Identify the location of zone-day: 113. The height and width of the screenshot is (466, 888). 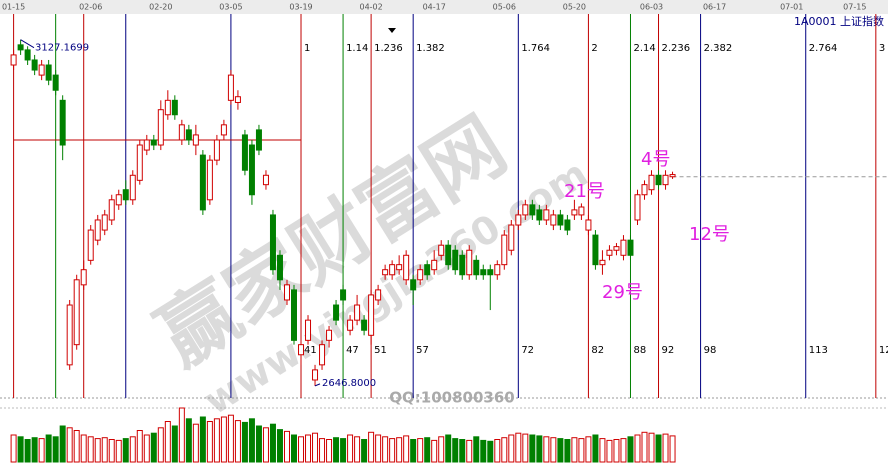
(818, 350).